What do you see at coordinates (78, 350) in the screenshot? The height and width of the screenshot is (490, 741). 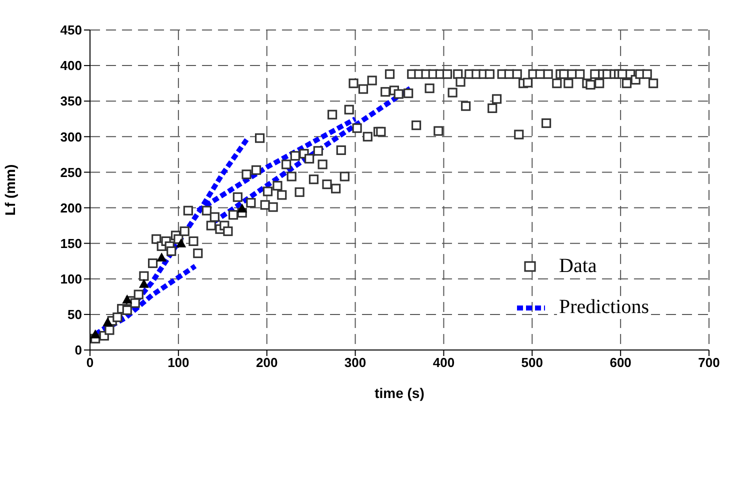 I see `y-tick-label: 0` at bounding box center [78, 350].